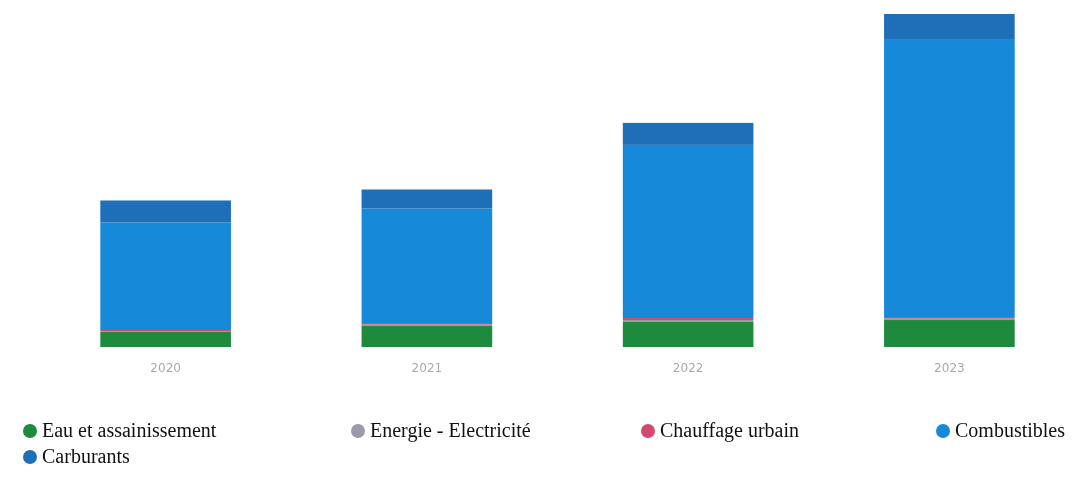  What do you see at coordinates (427, 367) in the screenshot?
I see `x-tick-label: 2021` at bounding box center [427, 367].